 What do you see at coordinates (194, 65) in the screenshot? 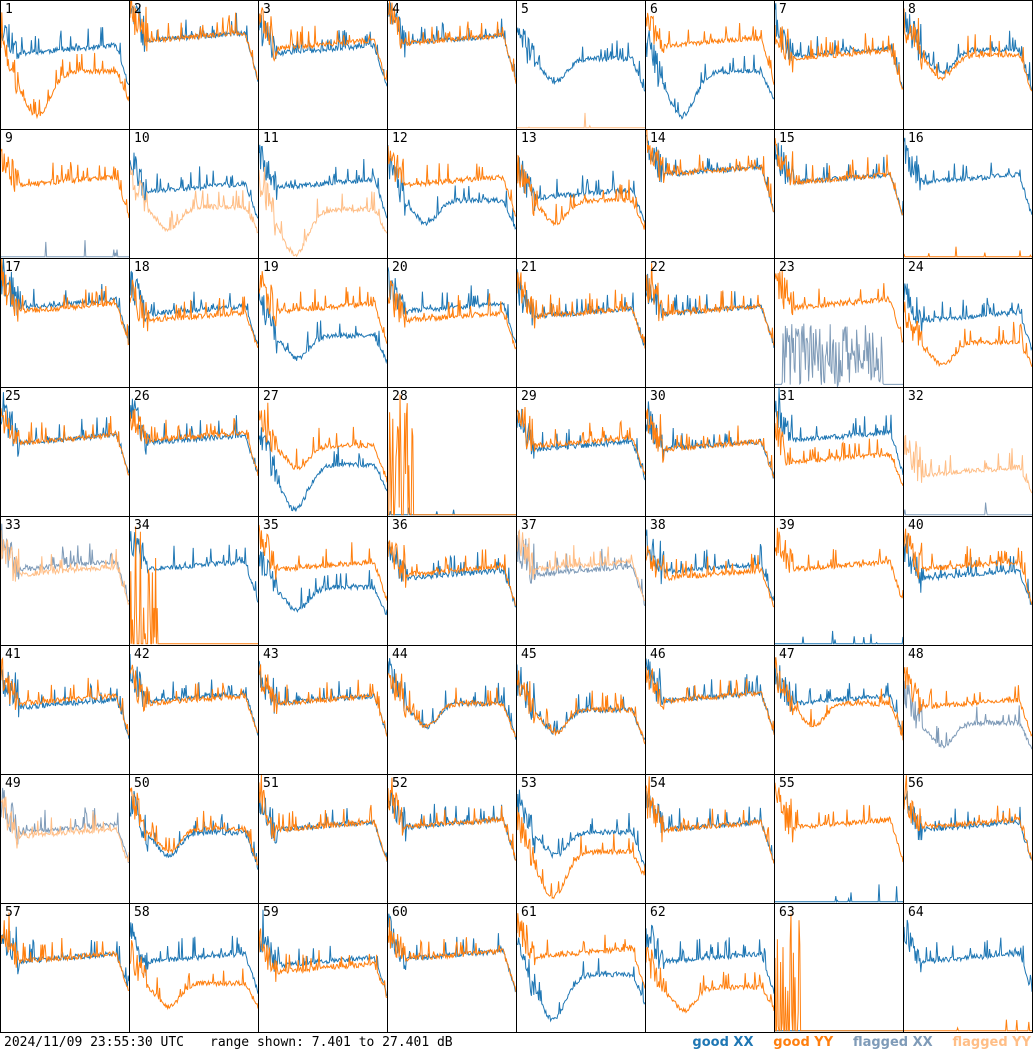
I see `panel-2: 2` at bounding box center [194, 65].